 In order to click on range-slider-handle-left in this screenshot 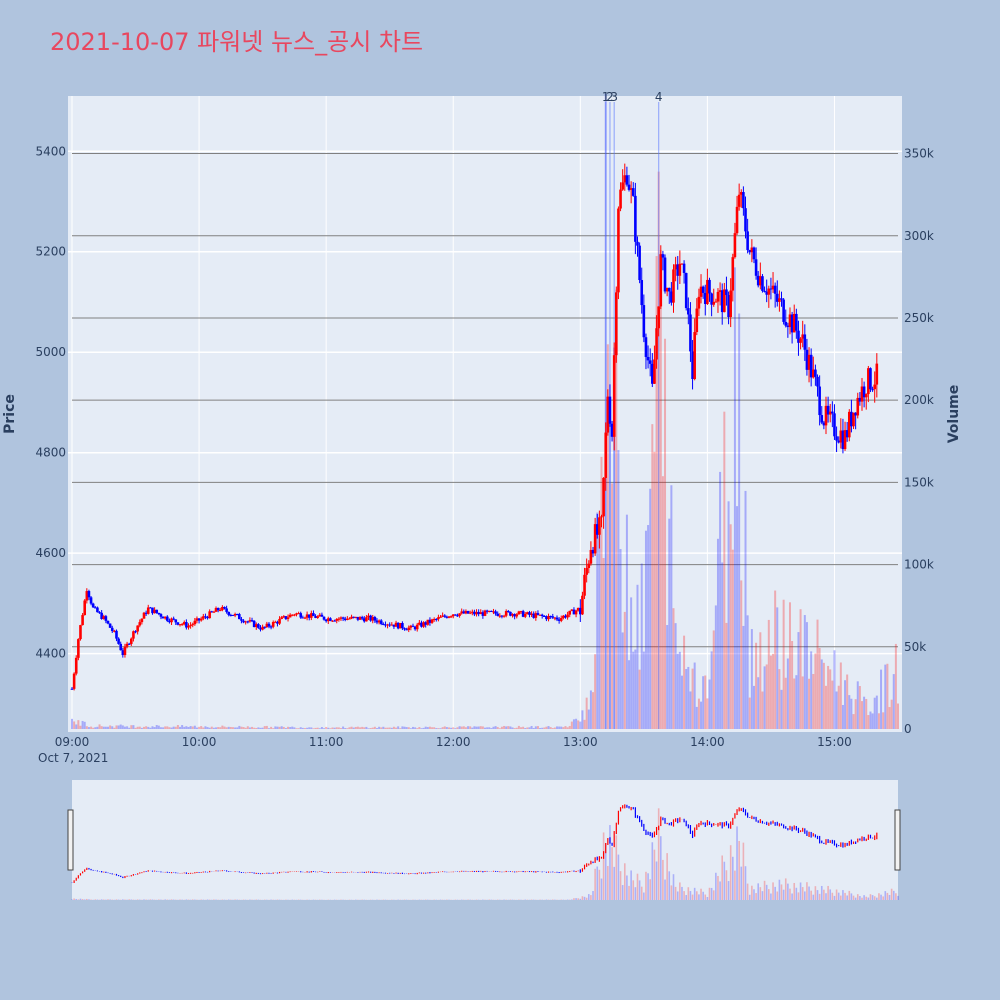, I will do `click(70, 840)`.